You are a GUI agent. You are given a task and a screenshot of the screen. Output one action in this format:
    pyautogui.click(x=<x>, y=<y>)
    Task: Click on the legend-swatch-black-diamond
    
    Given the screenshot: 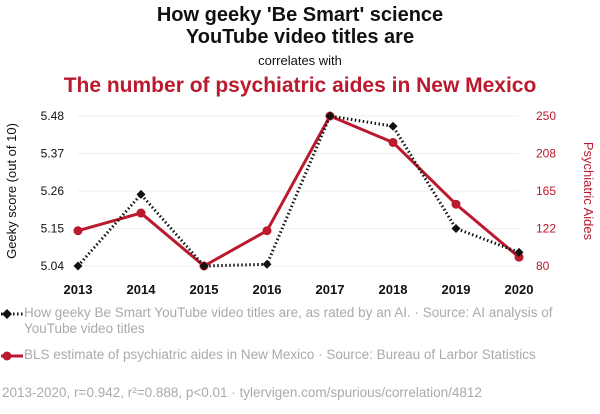 What is the action you would take?
    pyautogui.click(x=12, y=314)
    